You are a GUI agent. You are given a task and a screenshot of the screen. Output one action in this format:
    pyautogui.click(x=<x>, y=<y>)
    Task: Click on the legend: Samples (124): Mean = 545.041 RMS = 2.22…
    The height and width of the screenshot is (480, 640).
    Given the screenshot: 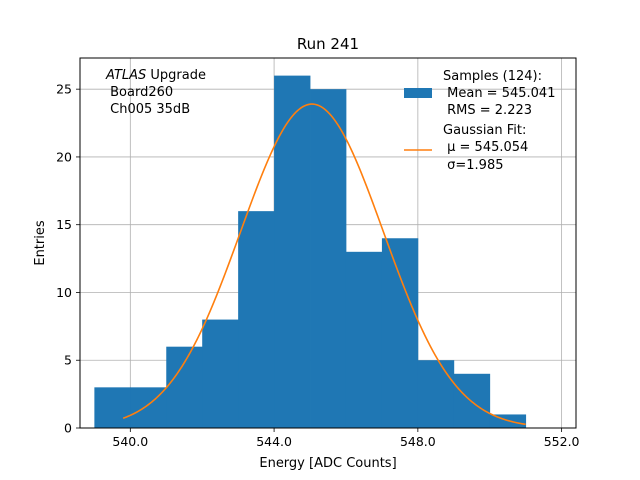 What is the action you would take?
    pyautogui.click(x=479, y=121)
    